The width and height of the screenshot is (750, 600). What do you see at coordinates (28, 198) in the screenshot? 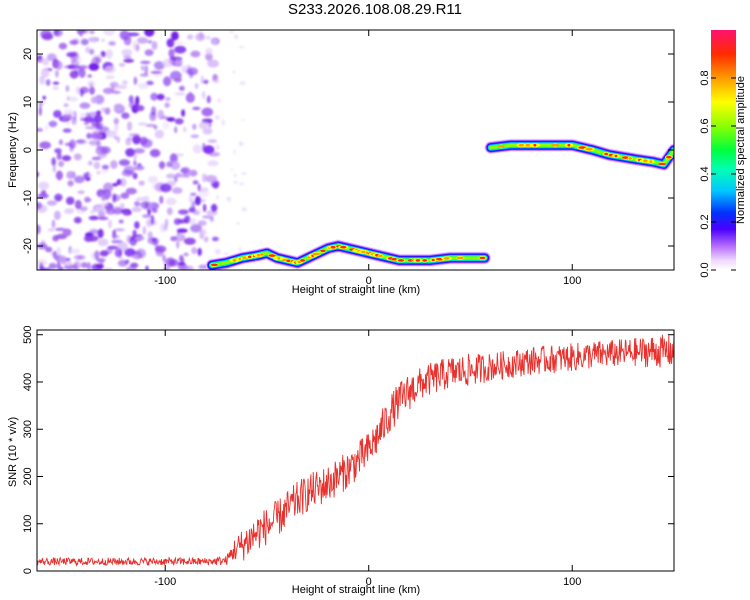
I see `y-tick-label: -10` at bounding box center [28, 198].